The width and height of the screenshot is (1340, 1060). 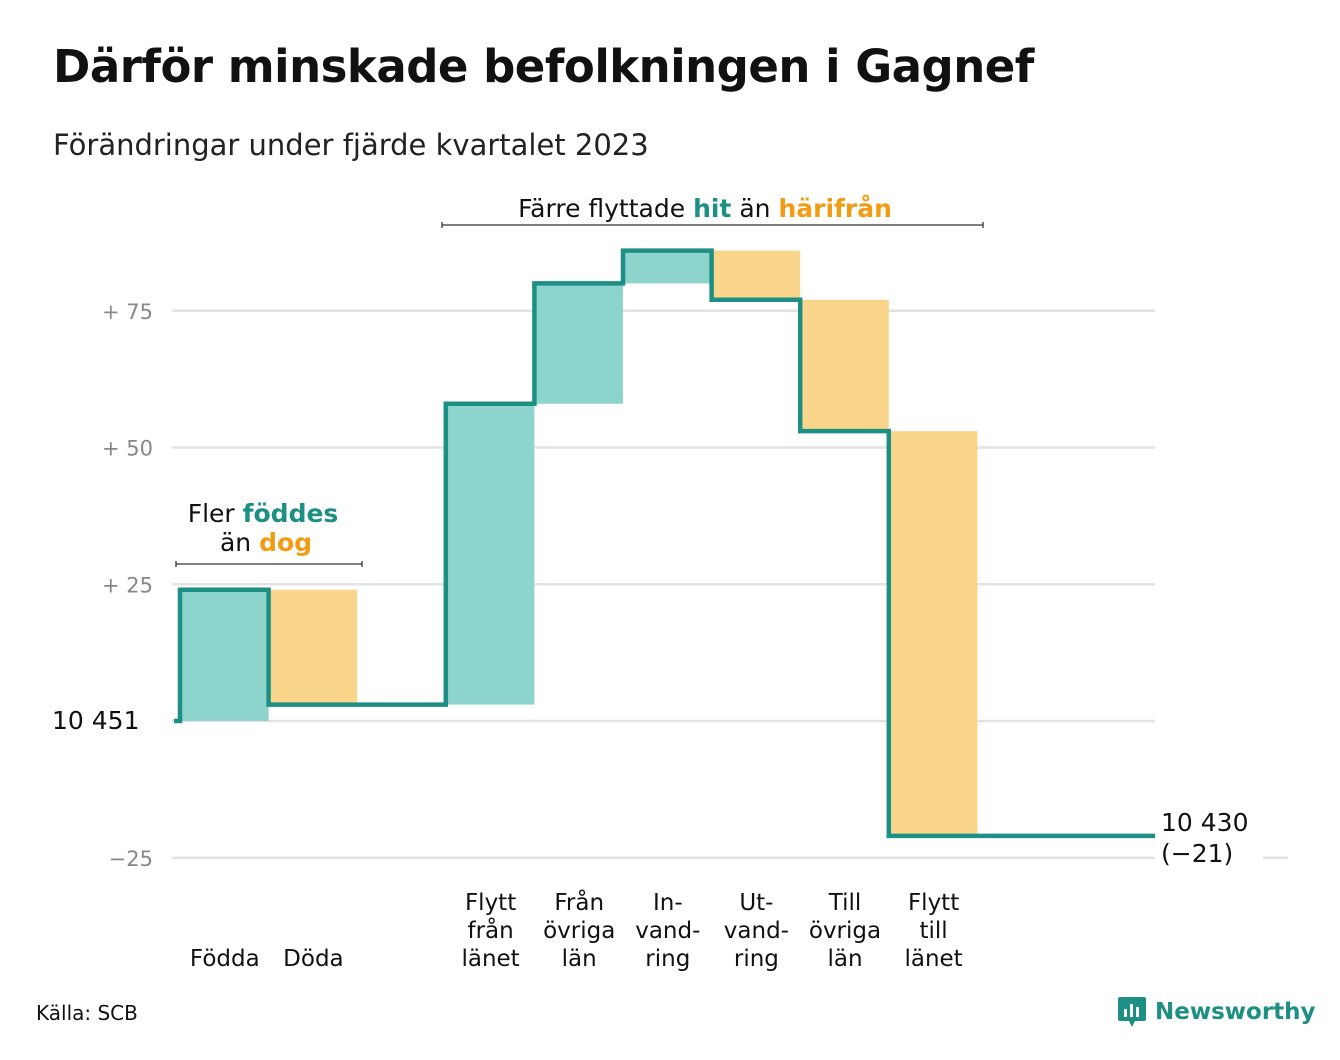 What do you see at coordinates (225, 959) in the screenshot?
I see `category-label: Födda` at bounding box center [225, 959].